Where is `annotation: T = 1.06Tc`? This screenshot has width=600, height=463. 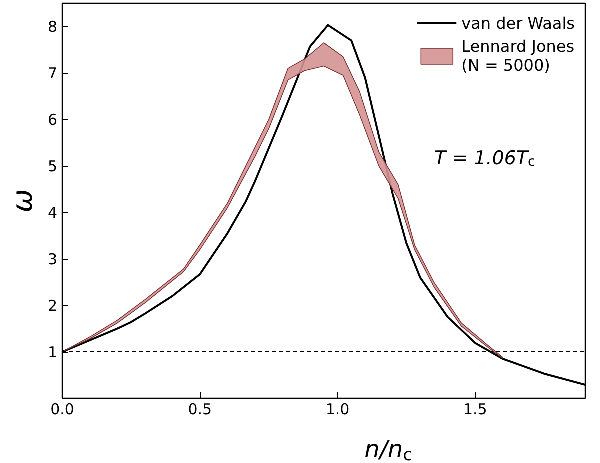 annotation: T = 1.06Tc is located at coordinates (485, 159).